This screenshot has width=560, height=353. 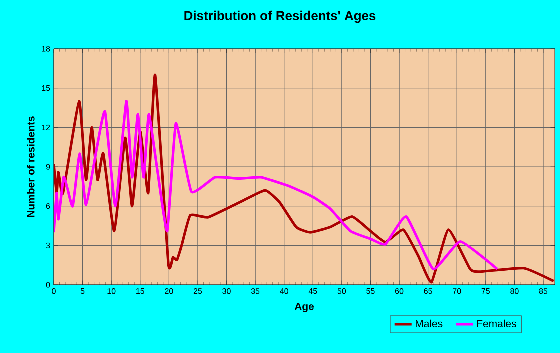 What do you see at coordinates (31, 167) in the screenshot?
I see `y-axis-title: Number of residents` at bounding box center [31, 167].